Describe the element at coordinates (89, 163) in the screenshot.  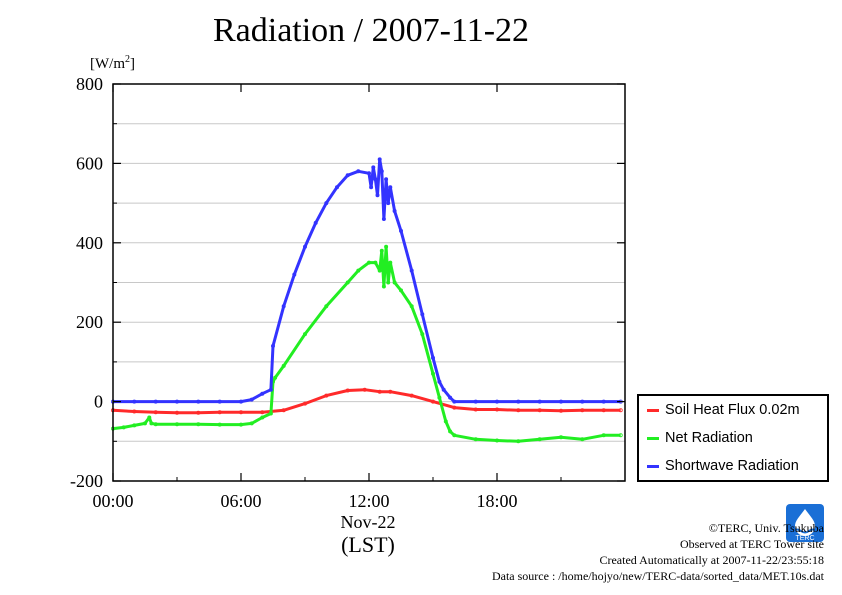
I see `y-tick-label: 600` at that location.